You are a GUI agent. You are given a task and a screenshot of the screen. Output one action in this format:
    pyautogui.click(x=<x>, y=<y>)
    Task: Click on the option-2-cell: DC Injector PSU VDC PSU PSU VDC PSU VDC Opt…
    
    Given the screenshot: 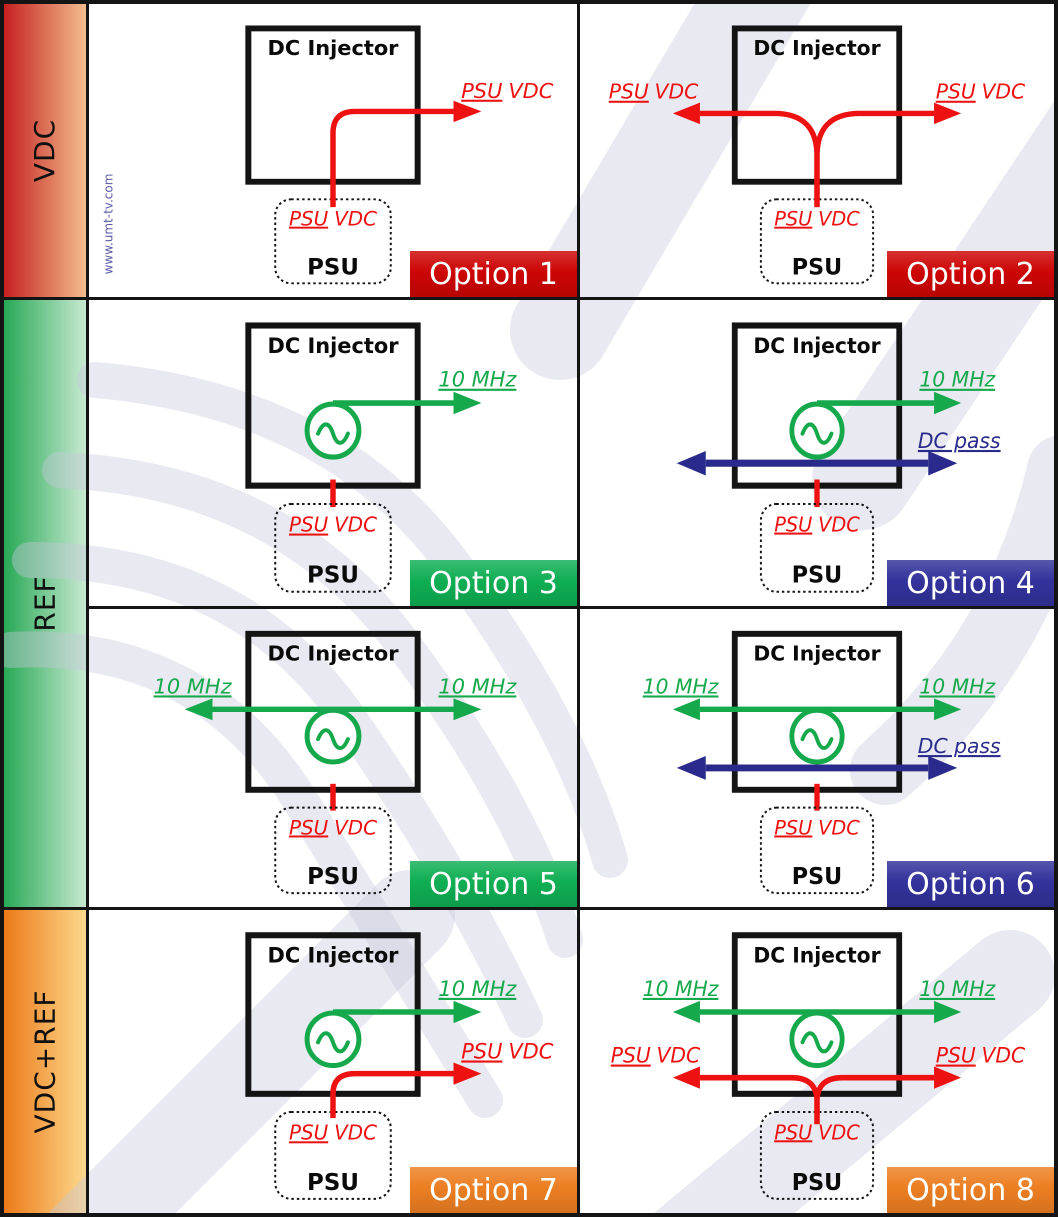 What is the action you would take?
    pyautogui.click(x=817, y=150)
    